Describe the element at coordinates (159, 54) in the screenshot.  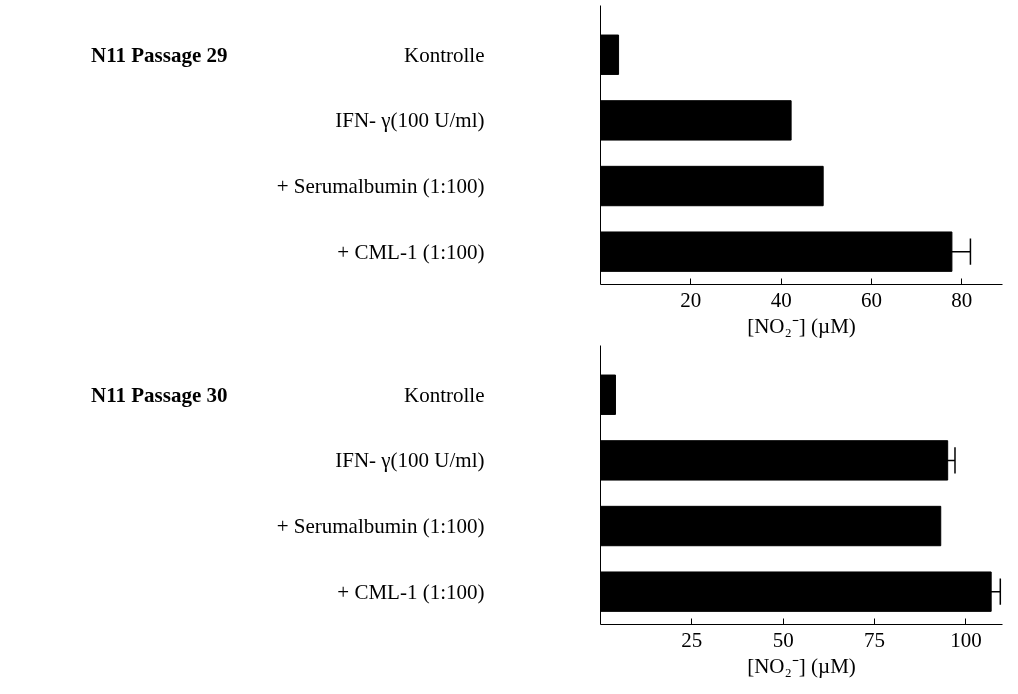
I see `text: N11 Passage 29` at that location.